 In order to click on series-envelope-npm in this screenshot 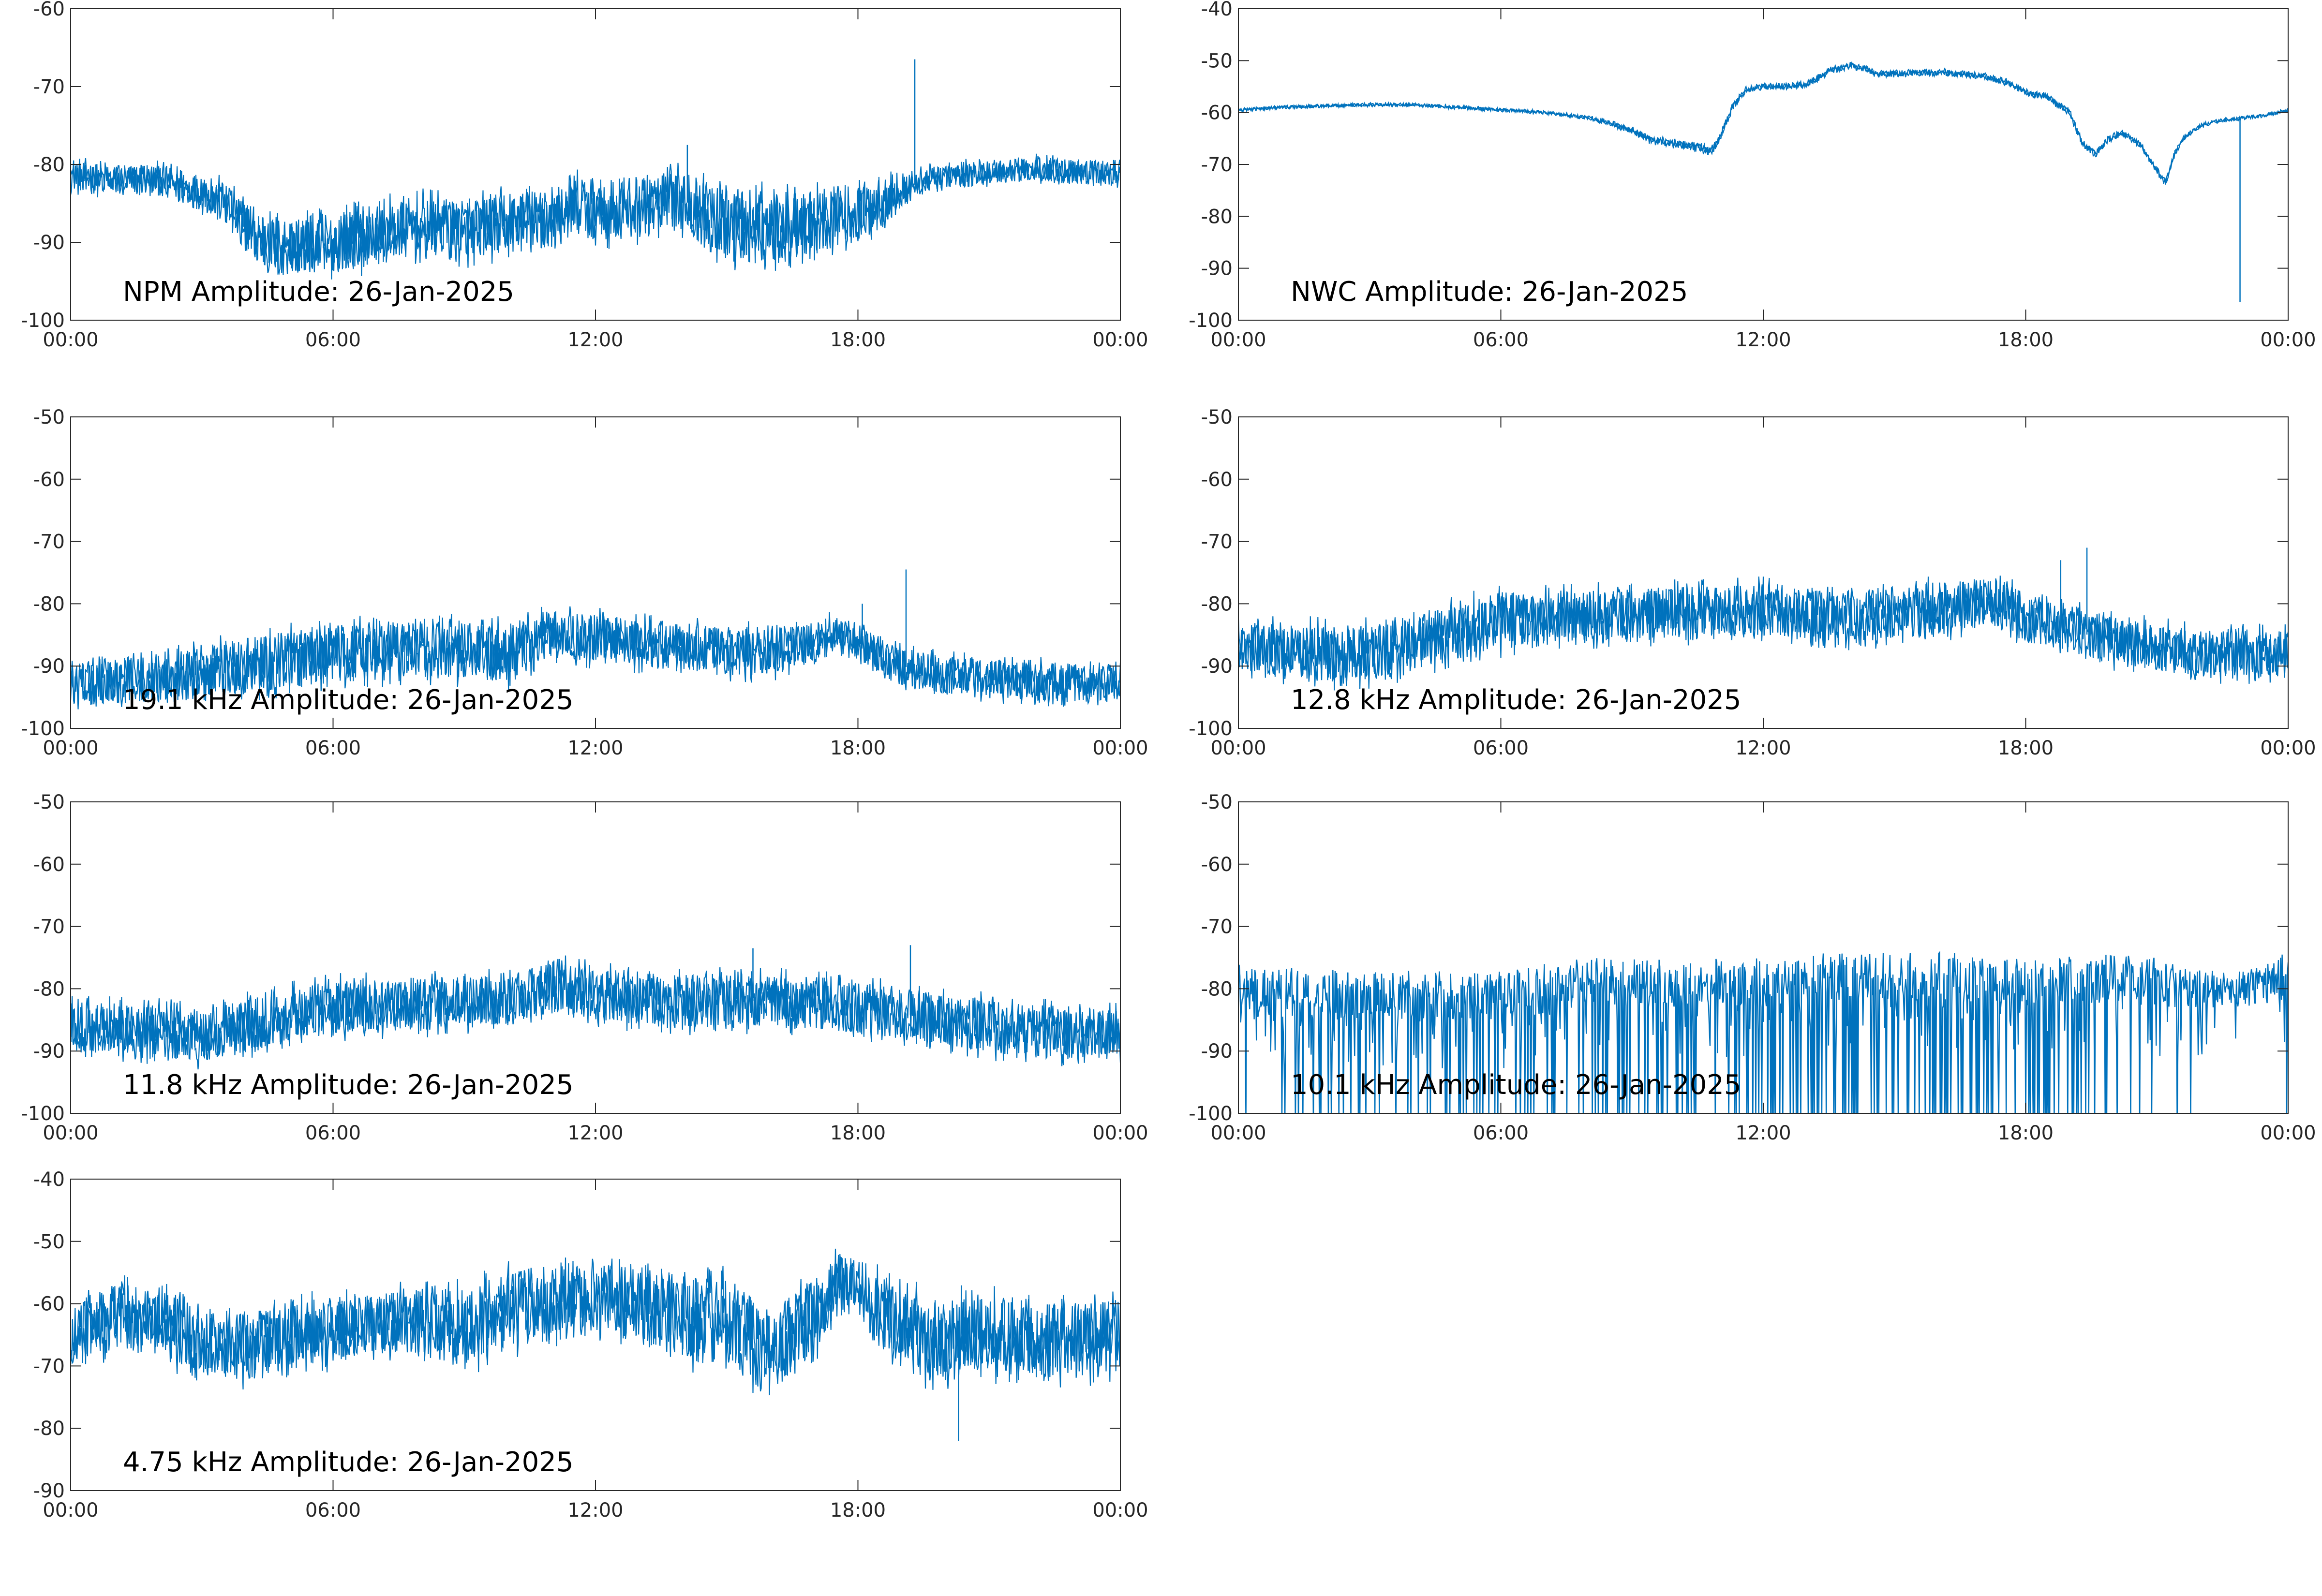, I will do `click(595, 216)`.